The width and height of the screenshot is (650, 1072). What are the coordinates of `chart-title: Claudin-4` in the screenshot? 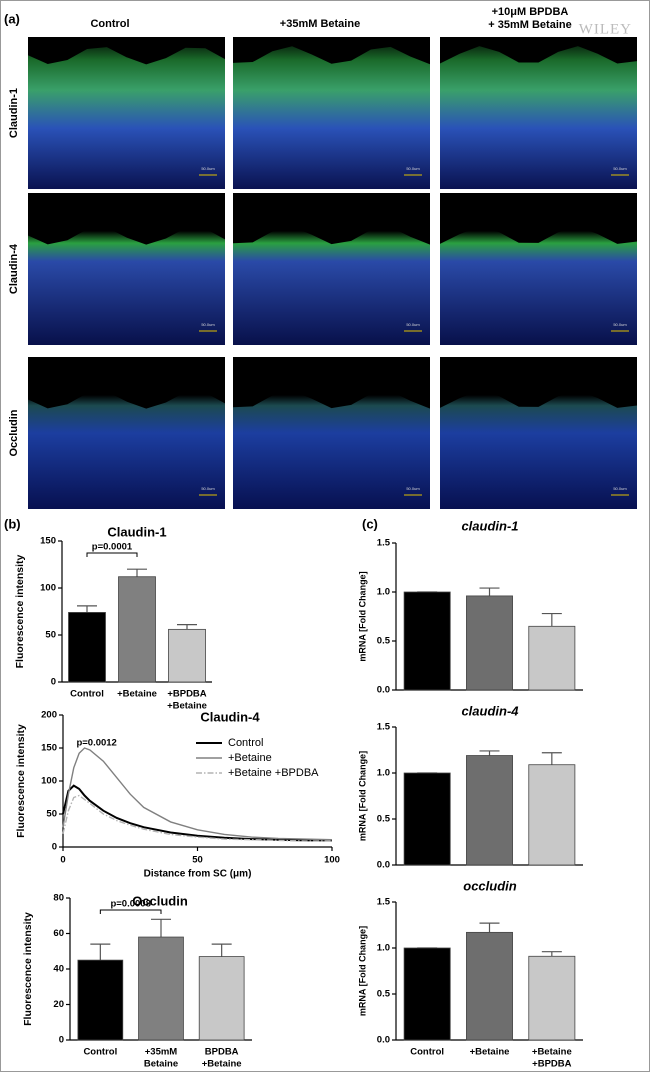 It's located at (230, 716).